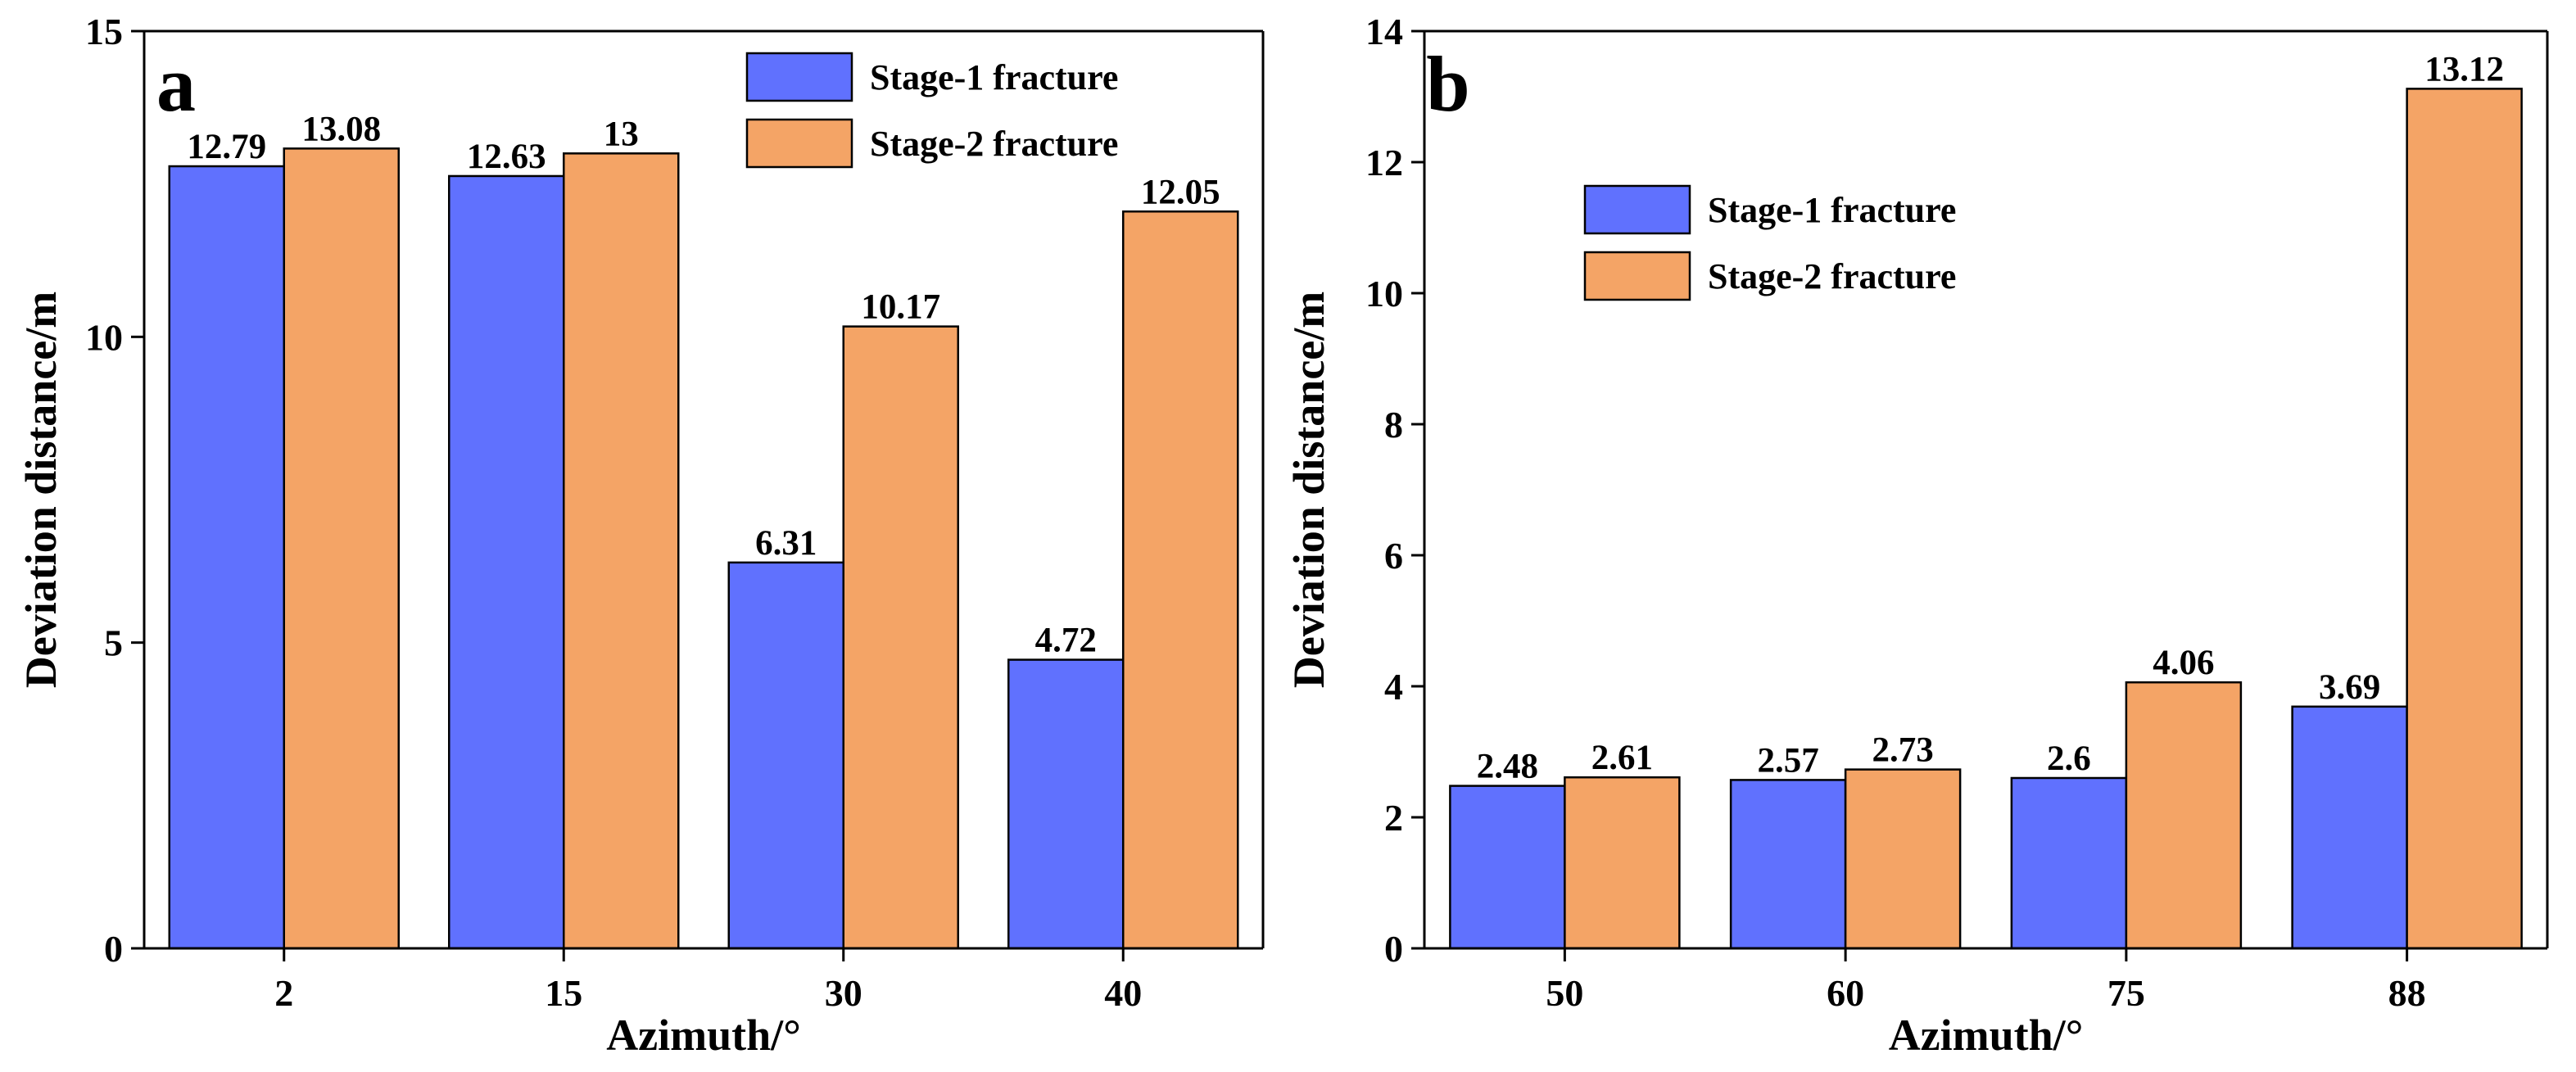  Describe the element at coordinates (1622, 758) in the screenshot. I see `data-label: 2.61` at that location.